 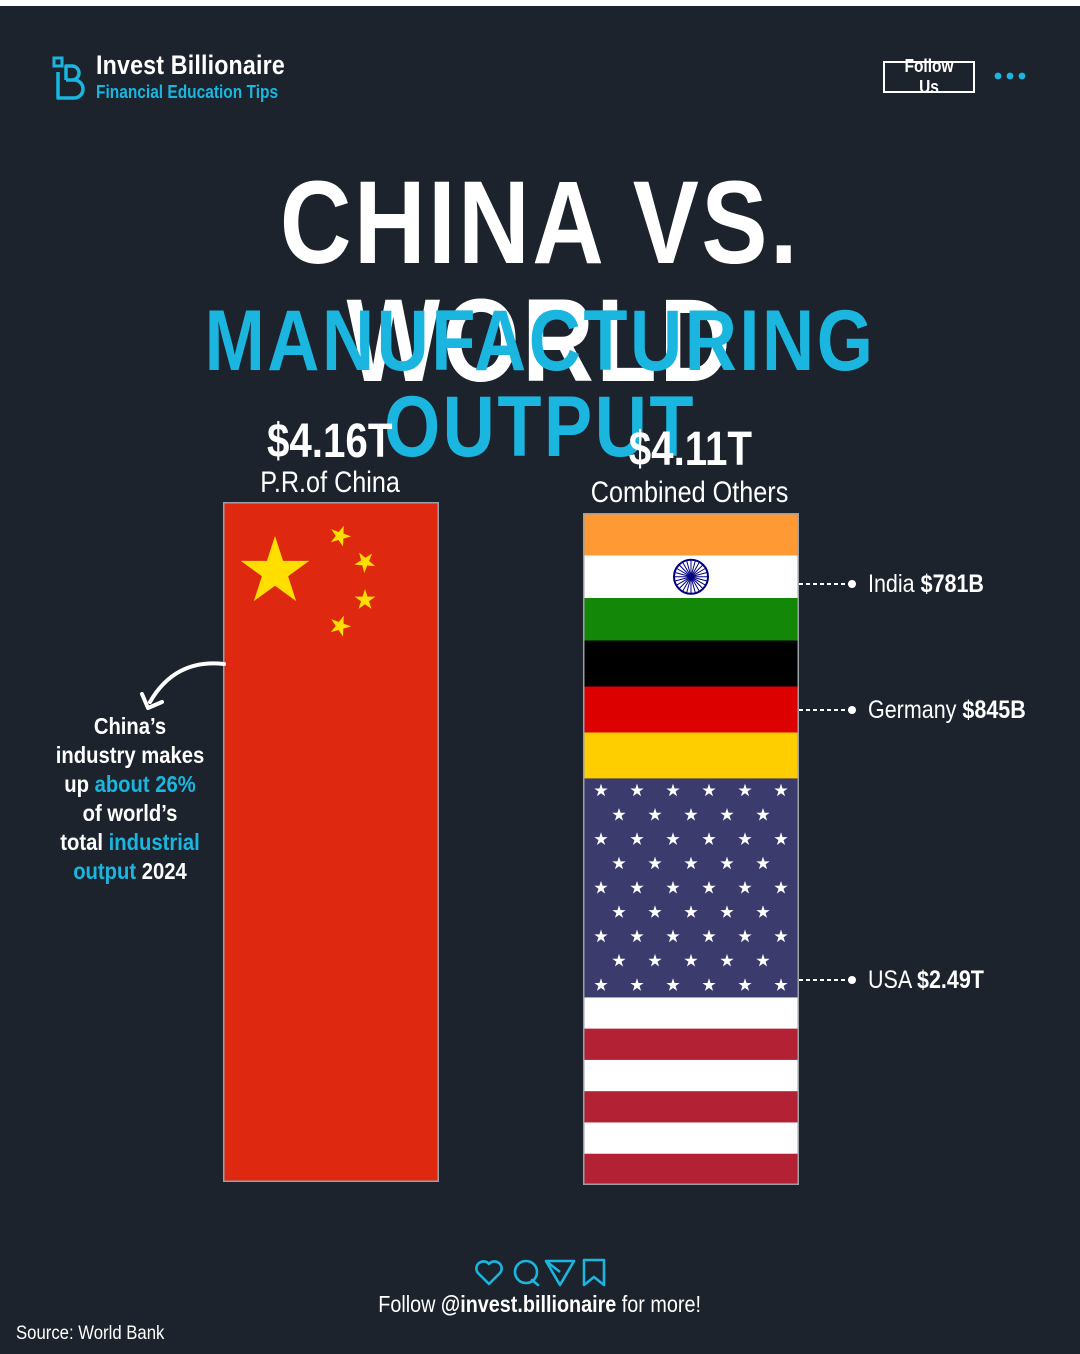 What do you see at coordinates (690, 493) in the screenshot?
I see `others-category-label: Combined Others` at bounding box center [690, 493].